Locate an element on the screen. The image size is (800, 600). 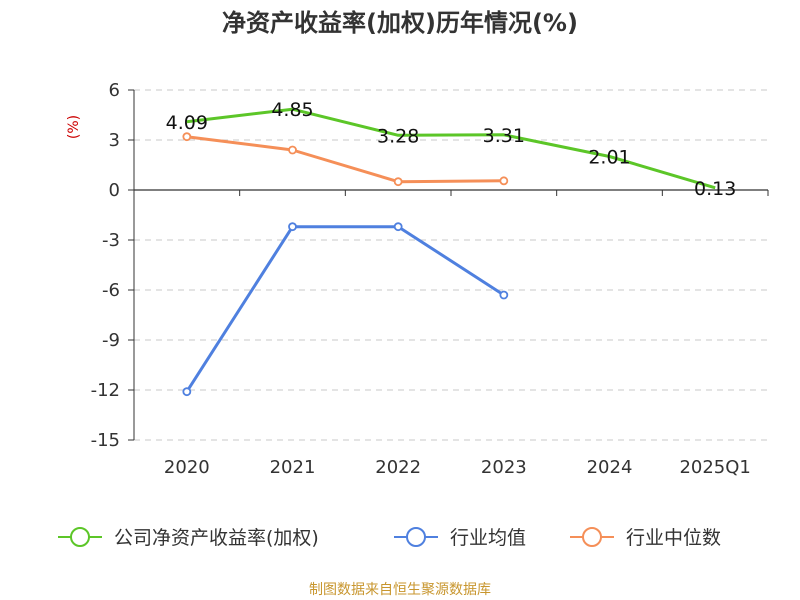
legend-label: 行业均值 is located at coordinates (488, 538).